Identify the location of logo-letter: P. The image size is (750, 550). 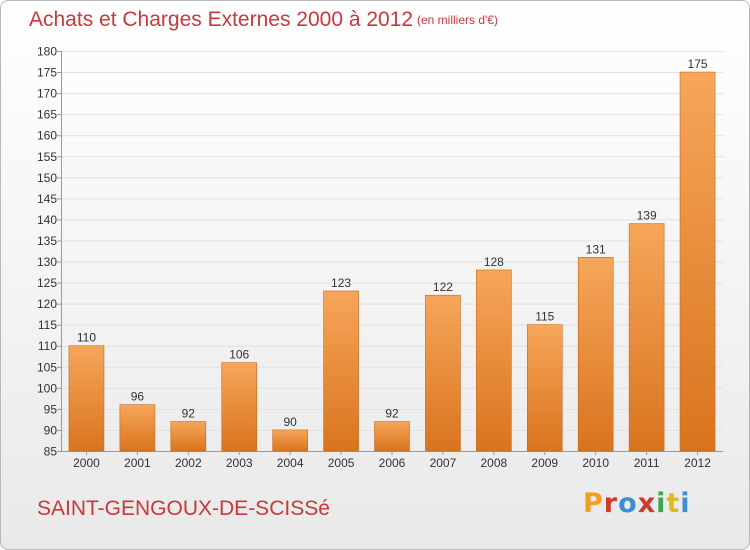
(593, 503).